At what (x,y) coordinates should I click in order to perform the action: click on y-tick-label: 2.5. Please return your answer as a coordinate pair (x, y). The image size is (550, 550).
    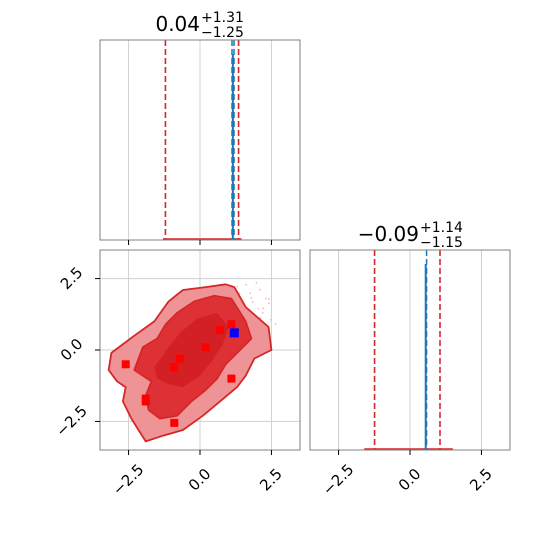
    Looking at the image, I should click on (72, 278).